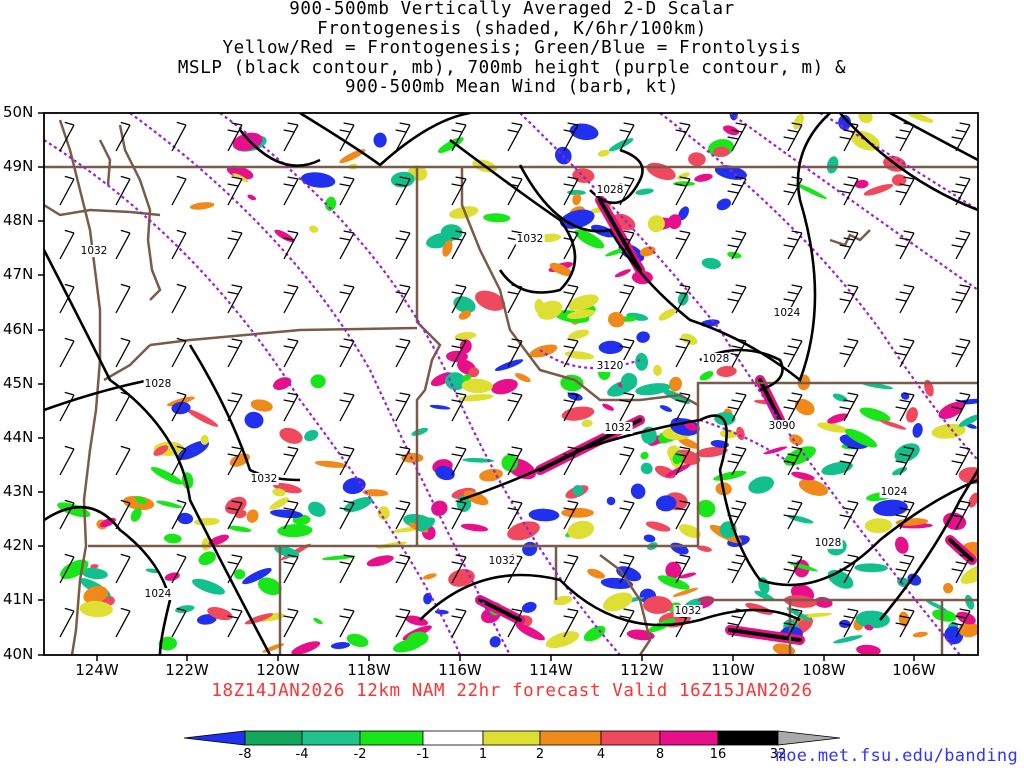 This screenshot has width=1024, height=768. I want to click on colorbar-label: 32, so click(778, 754).